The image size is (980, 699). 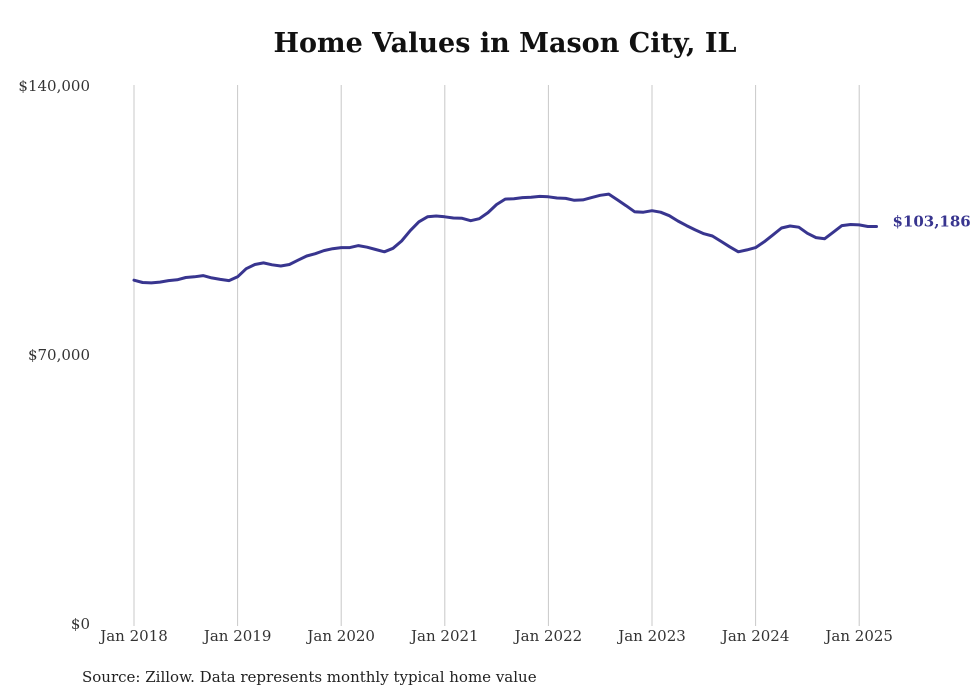 I want to click on series-line, so click(x=505, y=238).